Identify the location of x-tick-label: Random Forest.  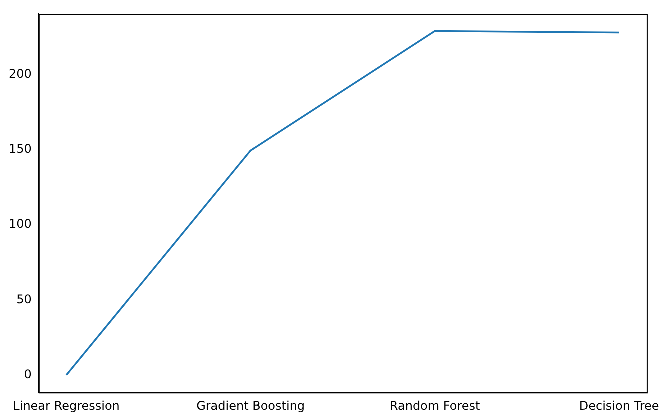
(435, 405).